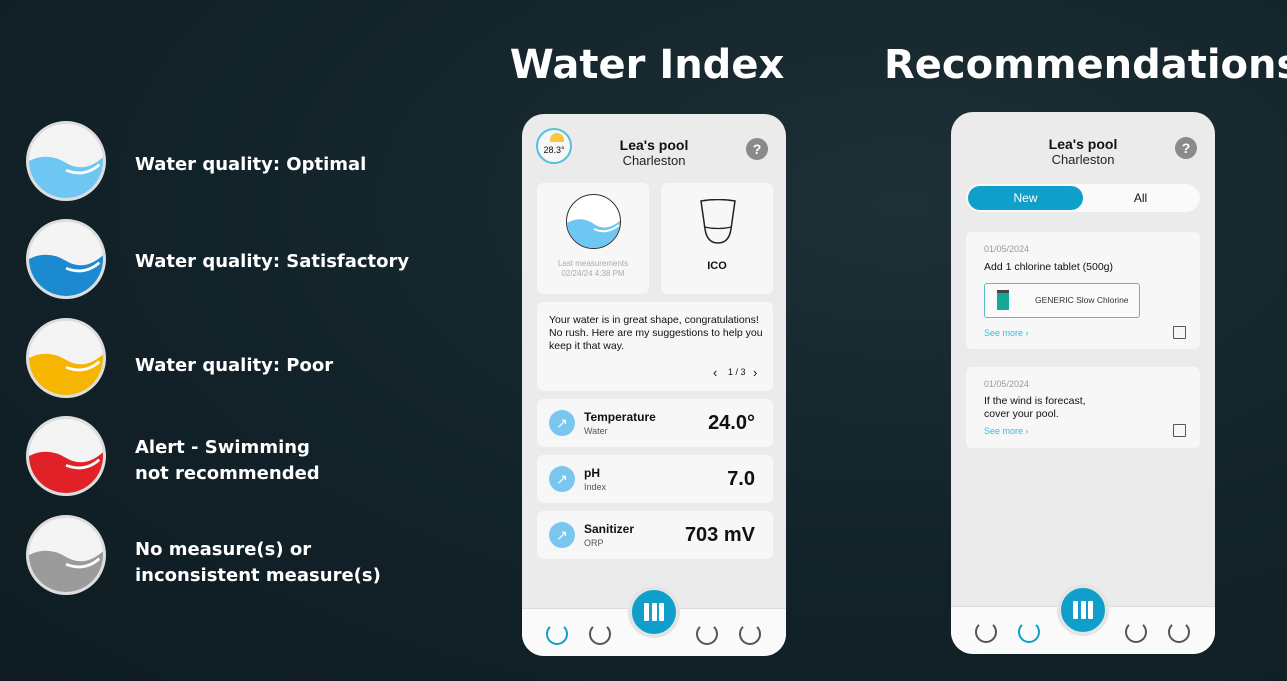 This screenshot has width=1287, height=681. What do you see at coordinates (258, 562) in the screenshot?
I see `legend-no-measure: No measure(s) or inconsistent measure(s)` at bounding box center [258, 562].